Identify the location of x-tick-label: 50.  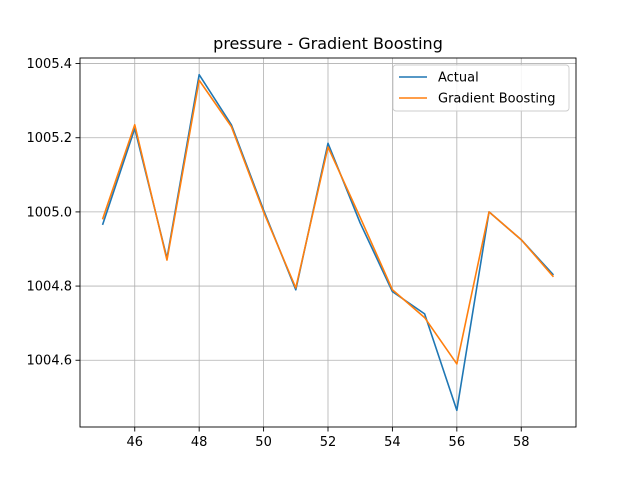
(263, 442).